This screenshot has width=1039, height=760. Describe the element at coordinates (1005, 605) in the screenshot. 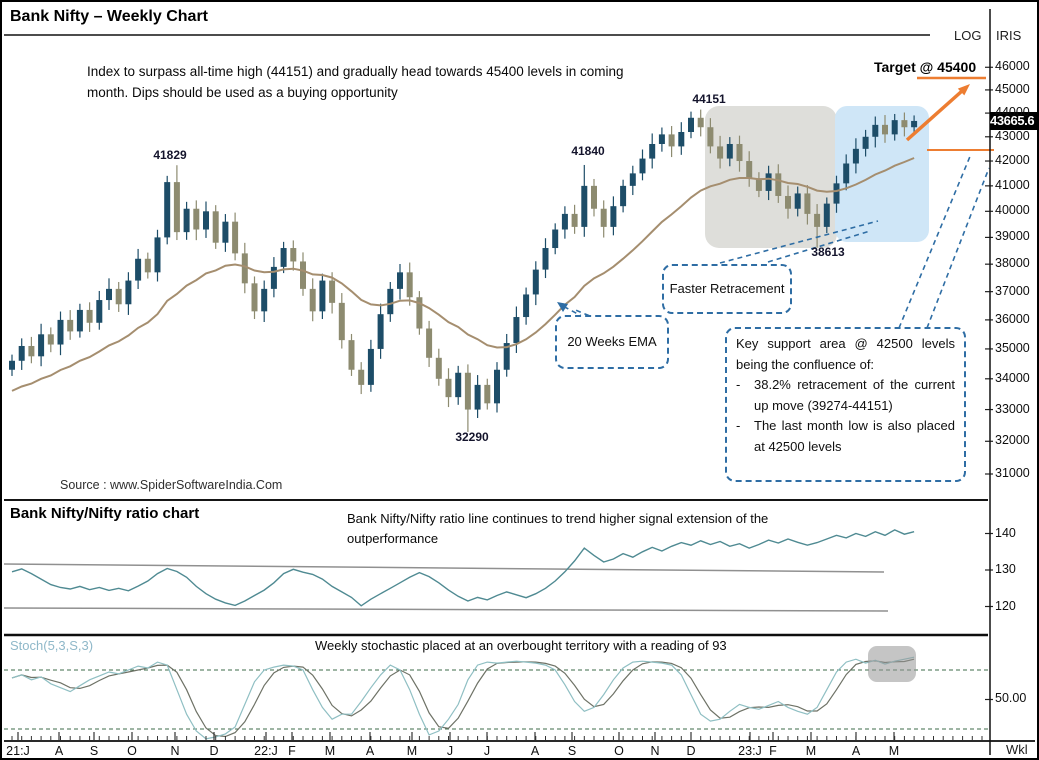

I see `ratio-tick-label: 120` at that location.